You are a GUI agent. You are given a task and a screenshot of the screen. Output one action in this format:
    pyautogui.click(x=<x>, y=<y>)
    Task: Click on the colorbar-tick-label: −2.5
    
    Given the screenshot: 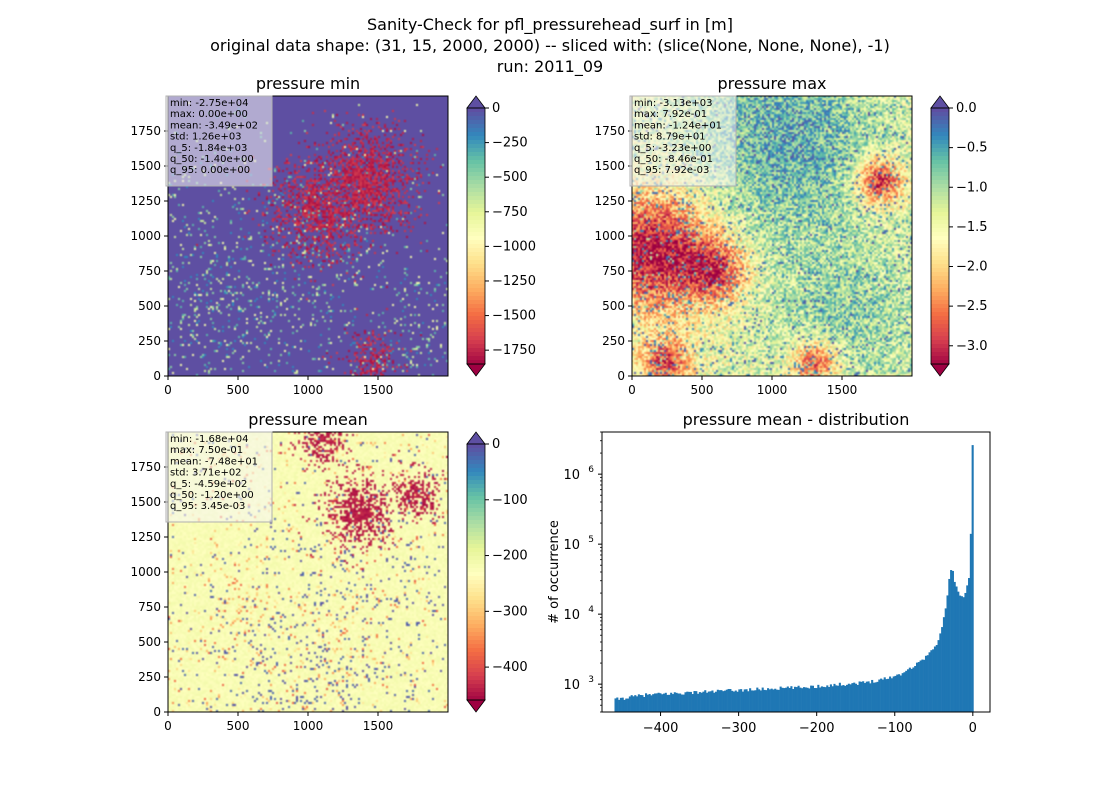 What is the action you would take?
    pyautogui.click(x=972, y=306)
    